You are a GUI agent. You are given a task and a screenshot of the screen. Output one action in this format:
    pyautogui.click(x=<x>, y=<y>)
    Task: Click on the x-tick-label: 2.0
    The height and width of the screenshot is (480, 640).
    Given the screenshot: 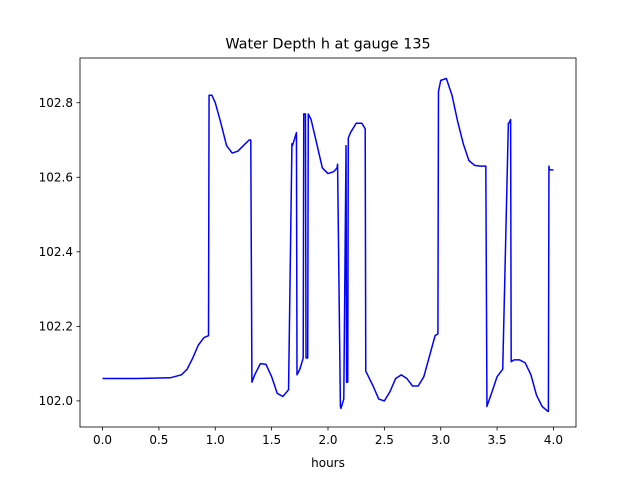 What is the action you would take?
    pyautogui.click(x=327, y=440)
    